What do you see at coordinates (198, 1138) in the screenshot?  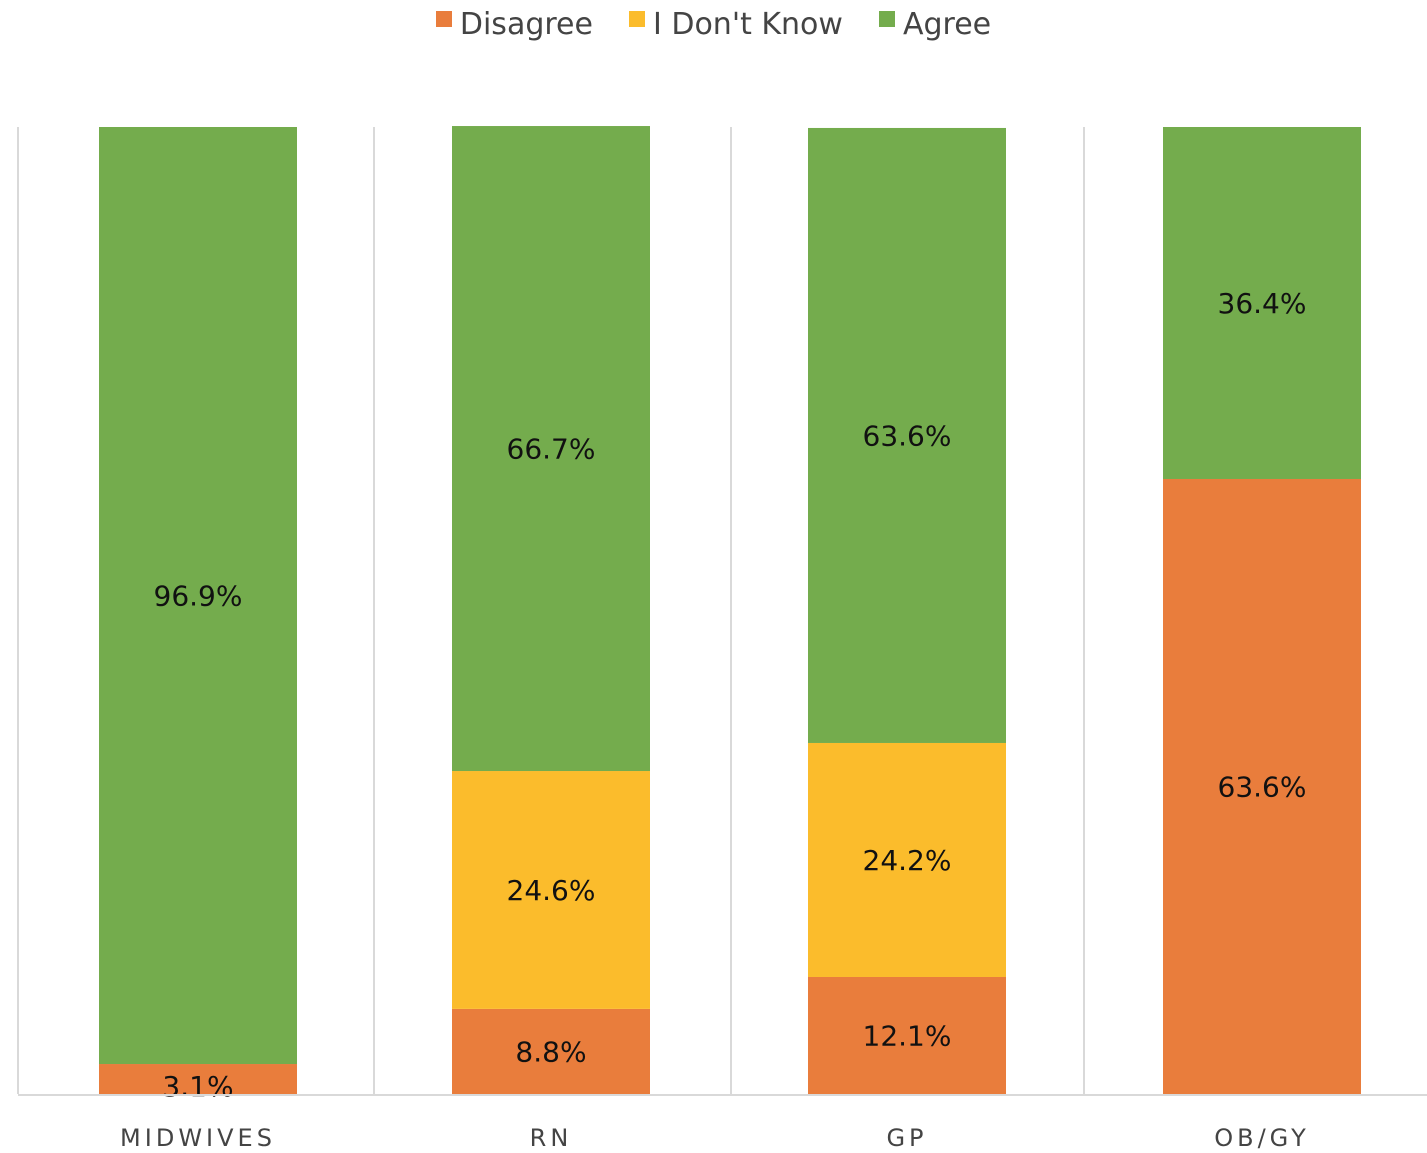 I see `category-label-midwives: MIDWIVES` at bounding box center [198, 1138].